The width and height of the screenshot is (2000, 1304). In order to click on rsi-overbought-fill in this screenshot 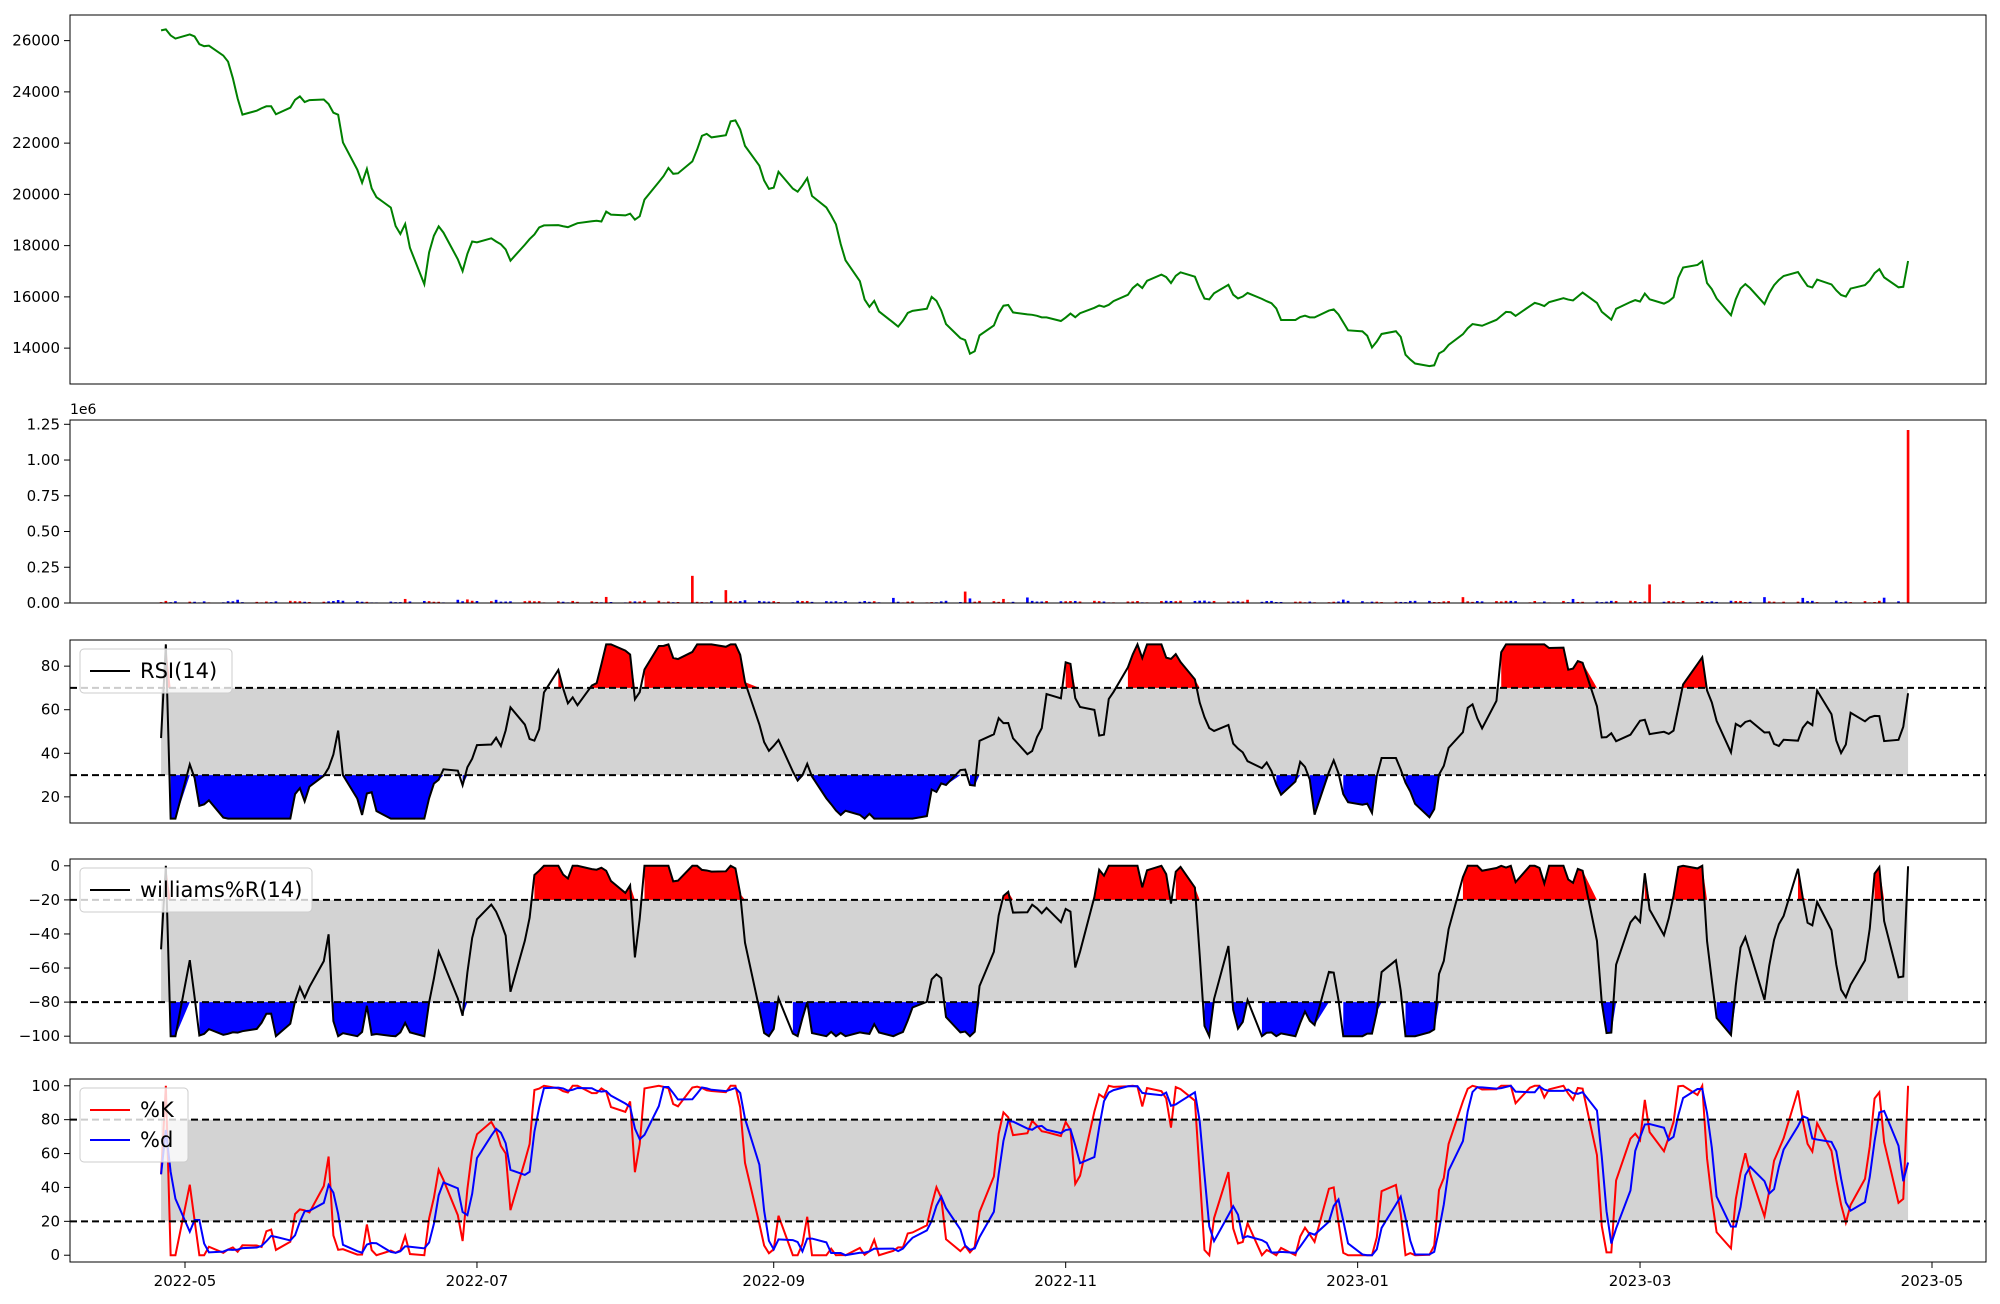, I will do `click(936, 666)`.